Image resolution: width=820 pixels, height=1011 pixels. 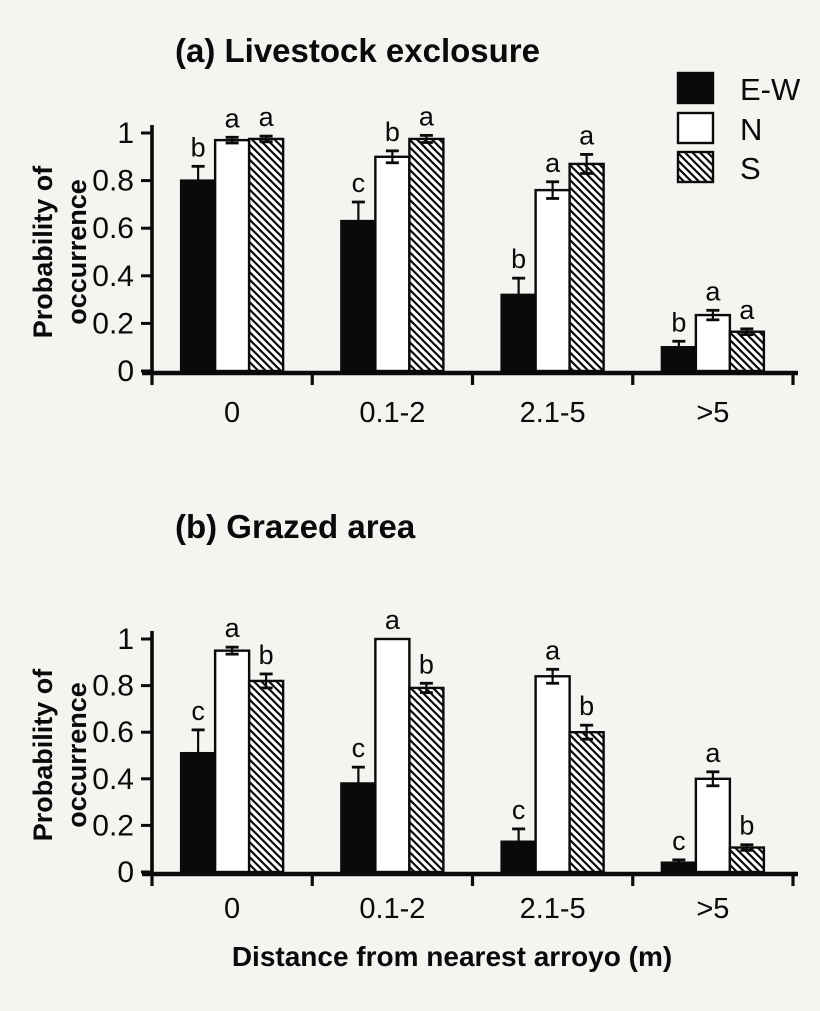 What do you see at coordinates (695, 88) in the screenshot?
I see `legend-swatch-ew` at bounding box center [695, 88].